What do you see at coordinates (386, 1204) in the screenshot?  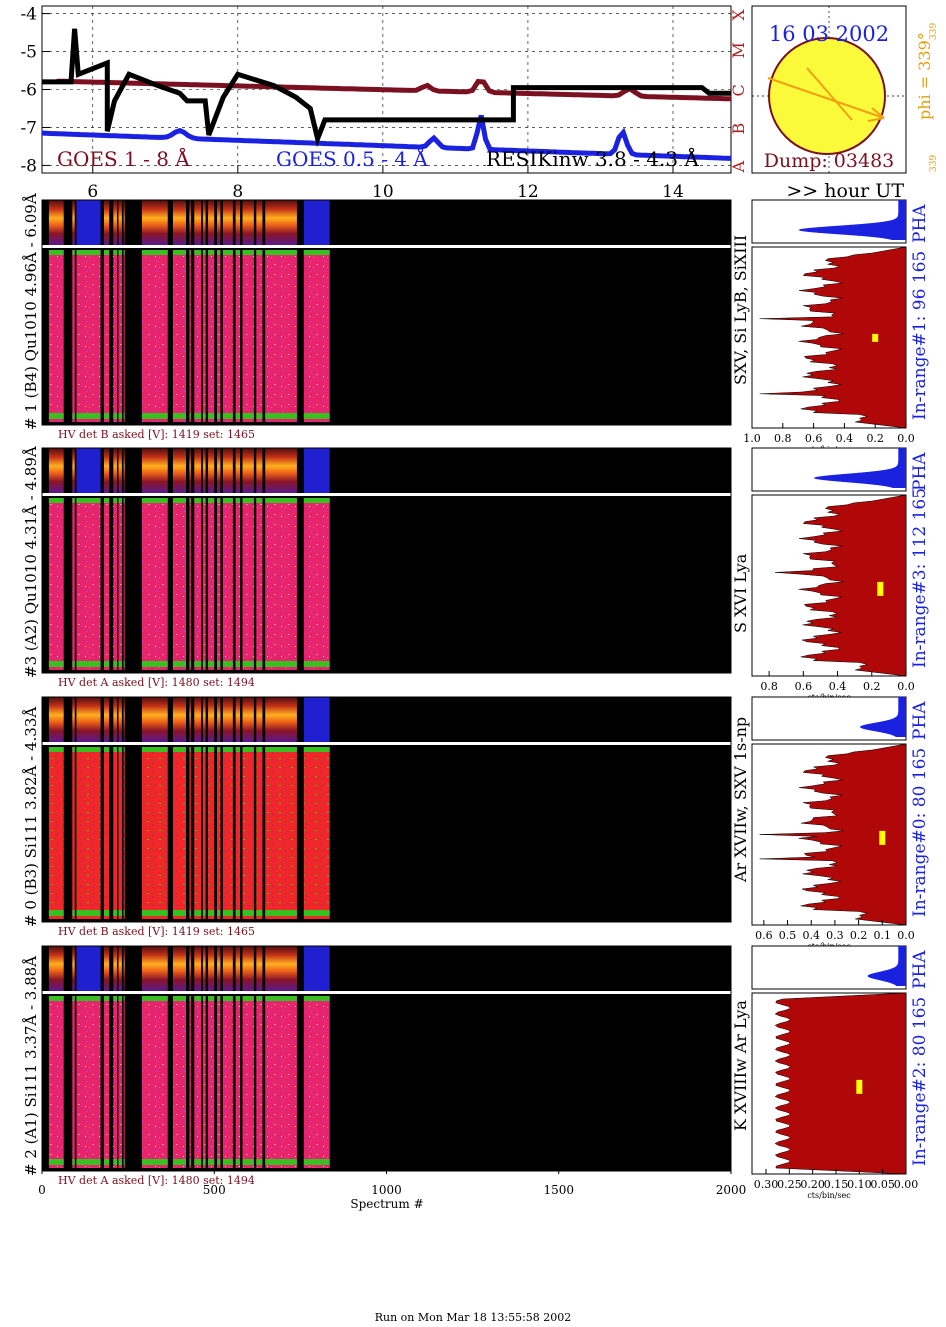 I see `spectrum-axis-label: Spectrum #` at bounding box center [386, 1204].